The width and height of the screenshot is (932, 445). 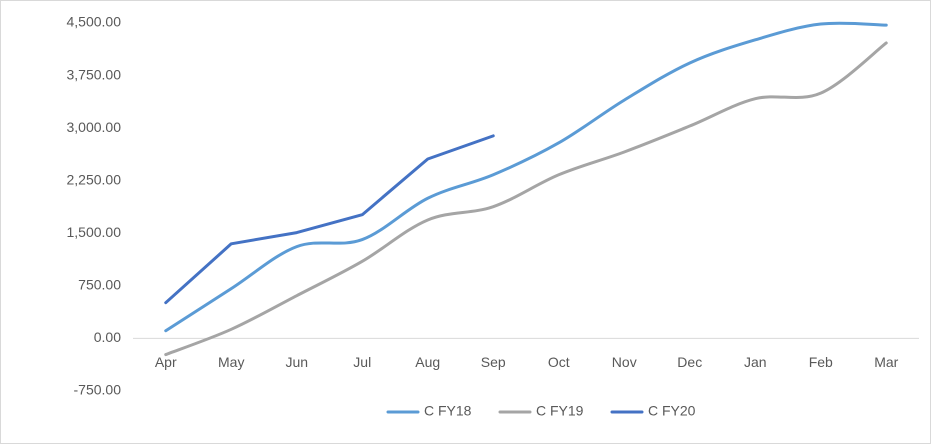 I want to click on x-tick-label: Oct, so click(x=559, y=362).